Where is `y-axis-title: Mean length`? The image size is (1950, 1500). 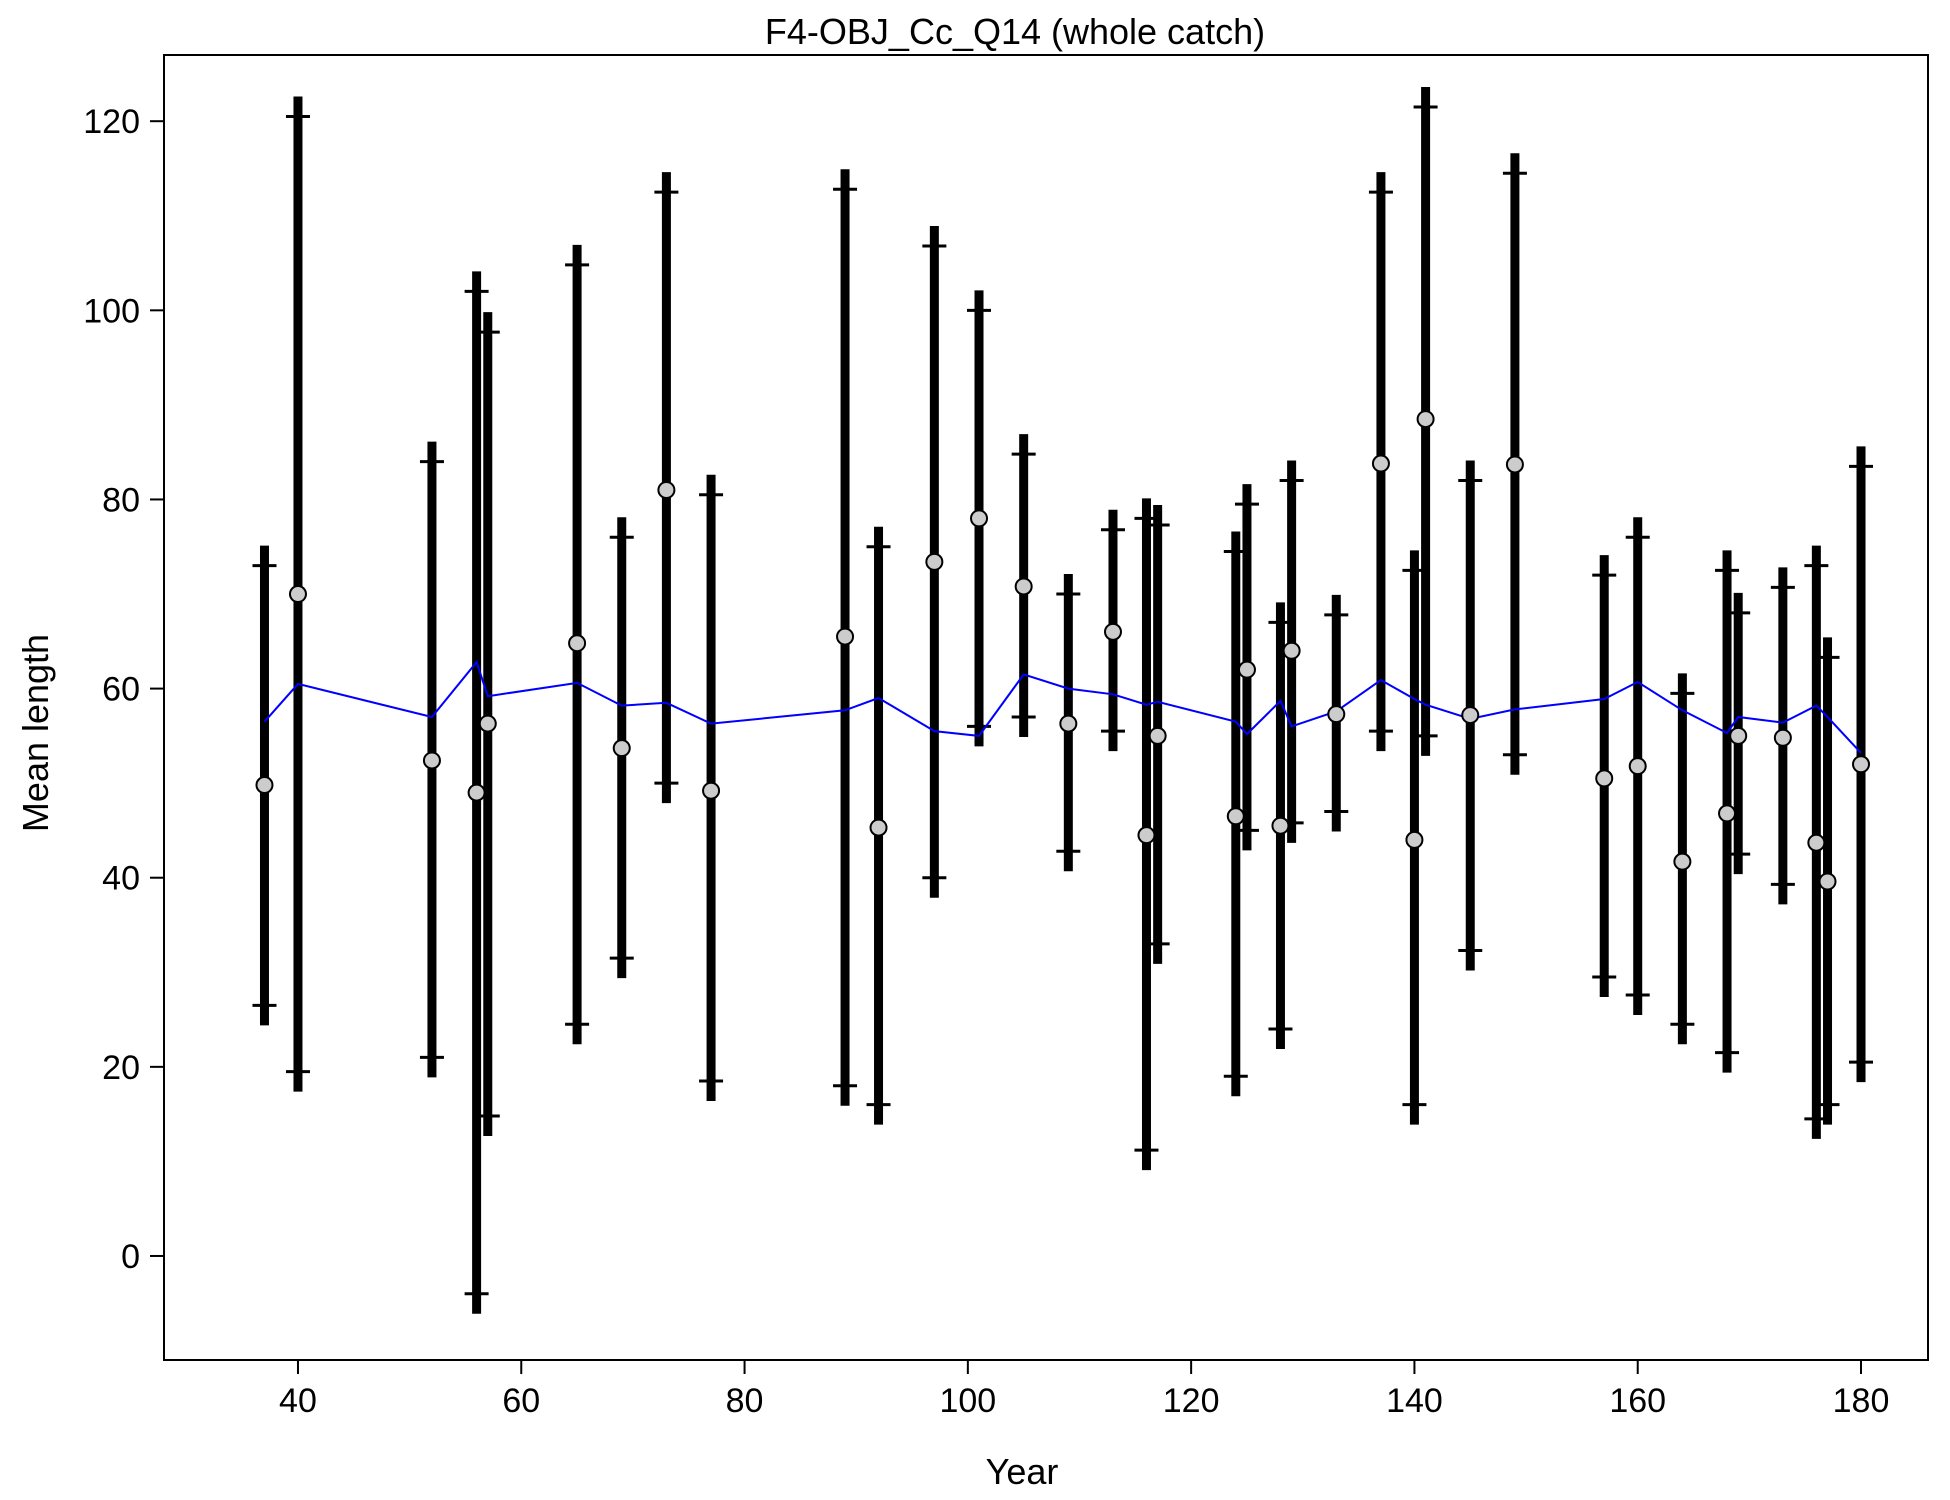
y-axis-title: Mean length is located at coordinates (35, 733).